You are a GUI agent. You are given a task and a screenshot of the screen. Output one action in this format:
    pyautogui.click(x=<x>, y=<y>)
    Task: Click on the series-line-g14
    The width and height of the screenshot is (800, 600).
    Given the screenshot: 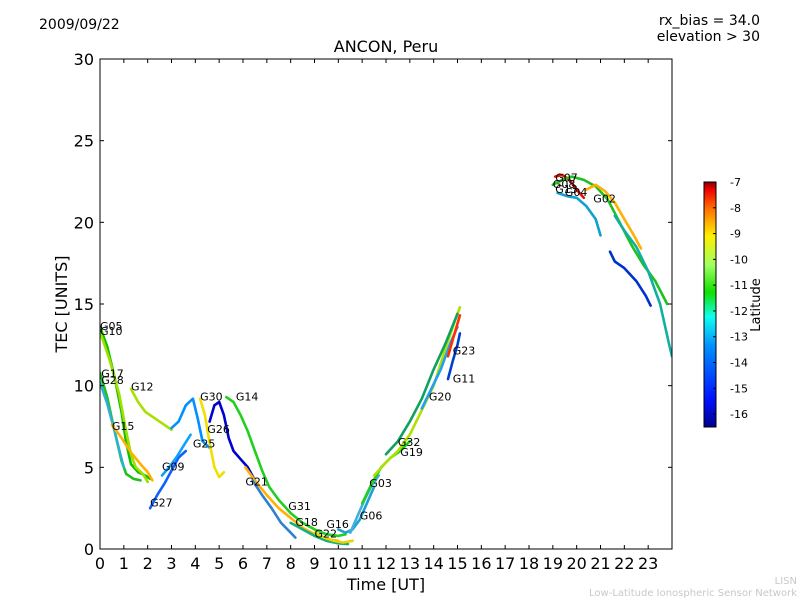 What is the action you would take?
    pyautogui.click(x=286, y=466)
    